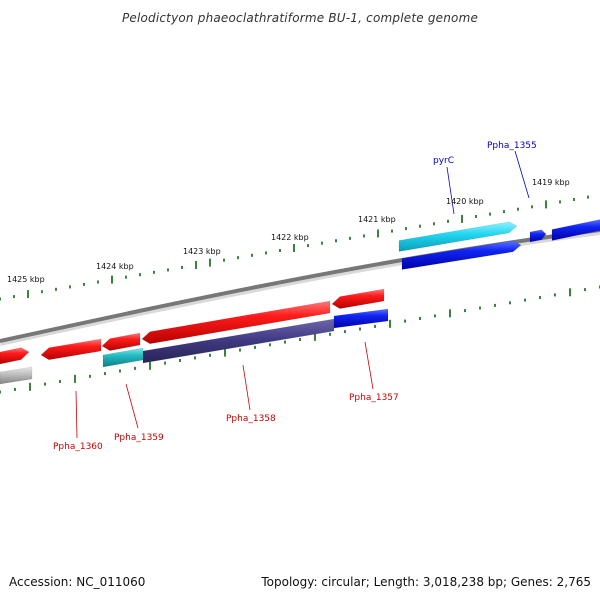 This screenshot has width=600, height=600. I want to click on feature-label: Ppha_1360, so click(78, 447).